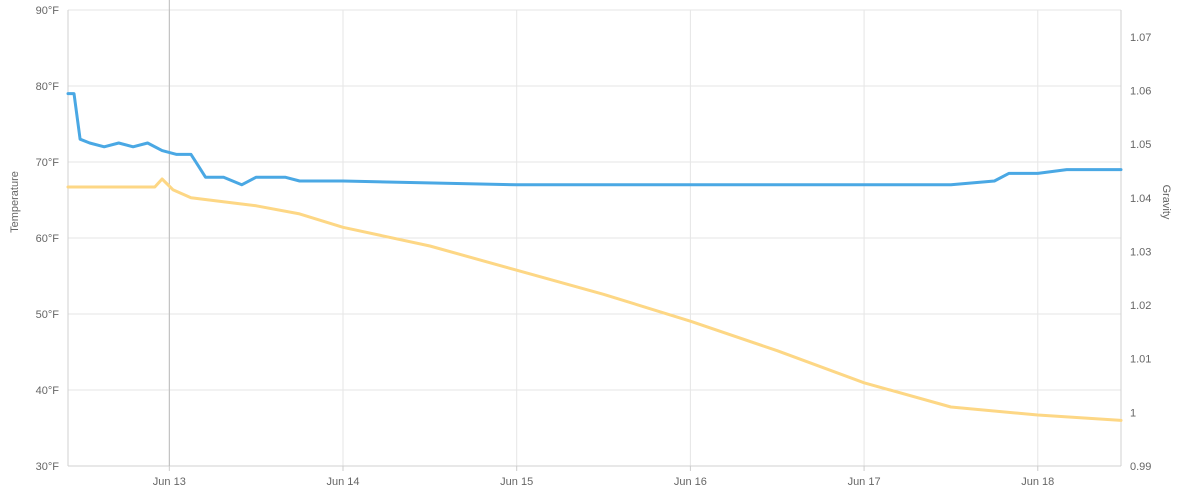 This screenshot has width=1178, height=502. I want to click on left-tick-label: 70°F, so click(48, 163).